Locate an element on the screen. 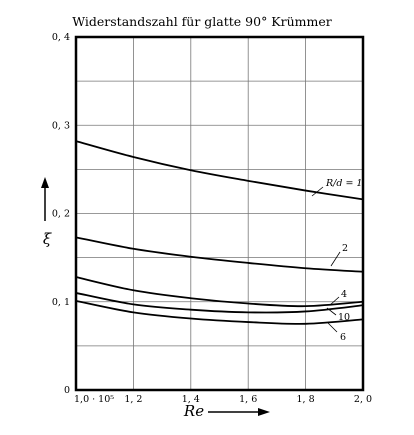  x-tick-label: 2, 0 is located at coordinates (363, 399).